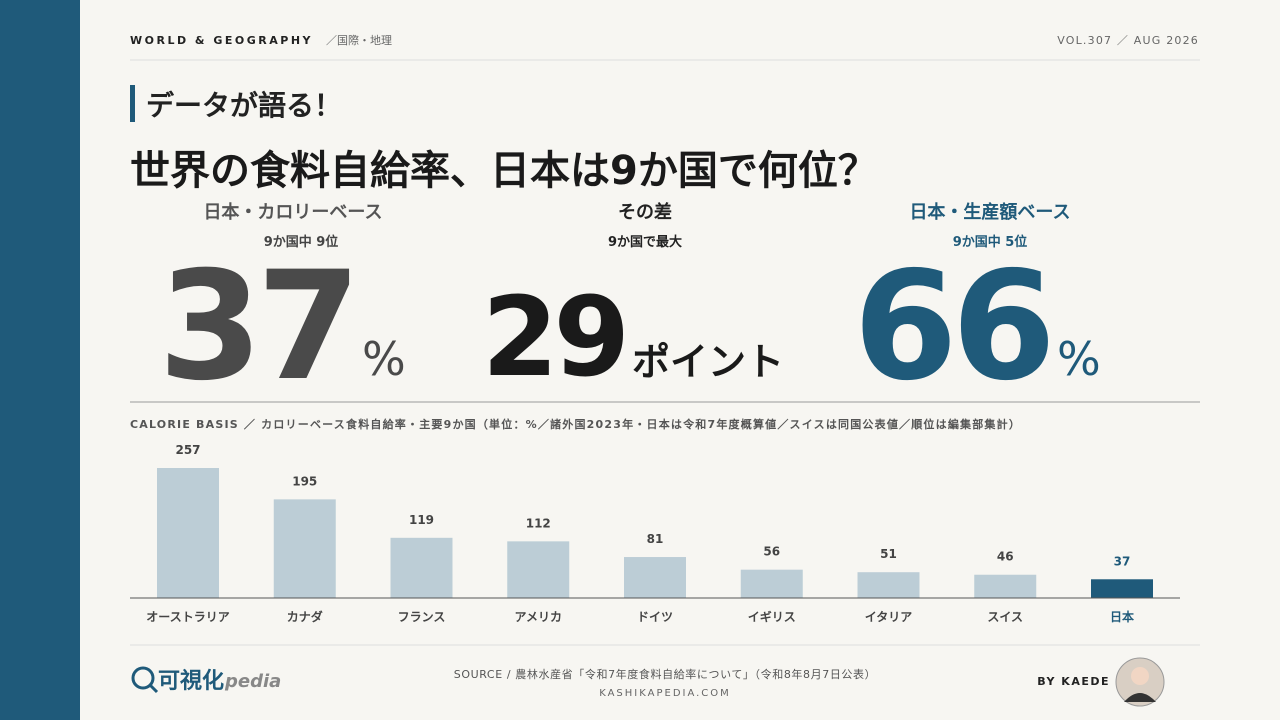  I want to click on x-tick-label: アメリカ, so click(538, 617).